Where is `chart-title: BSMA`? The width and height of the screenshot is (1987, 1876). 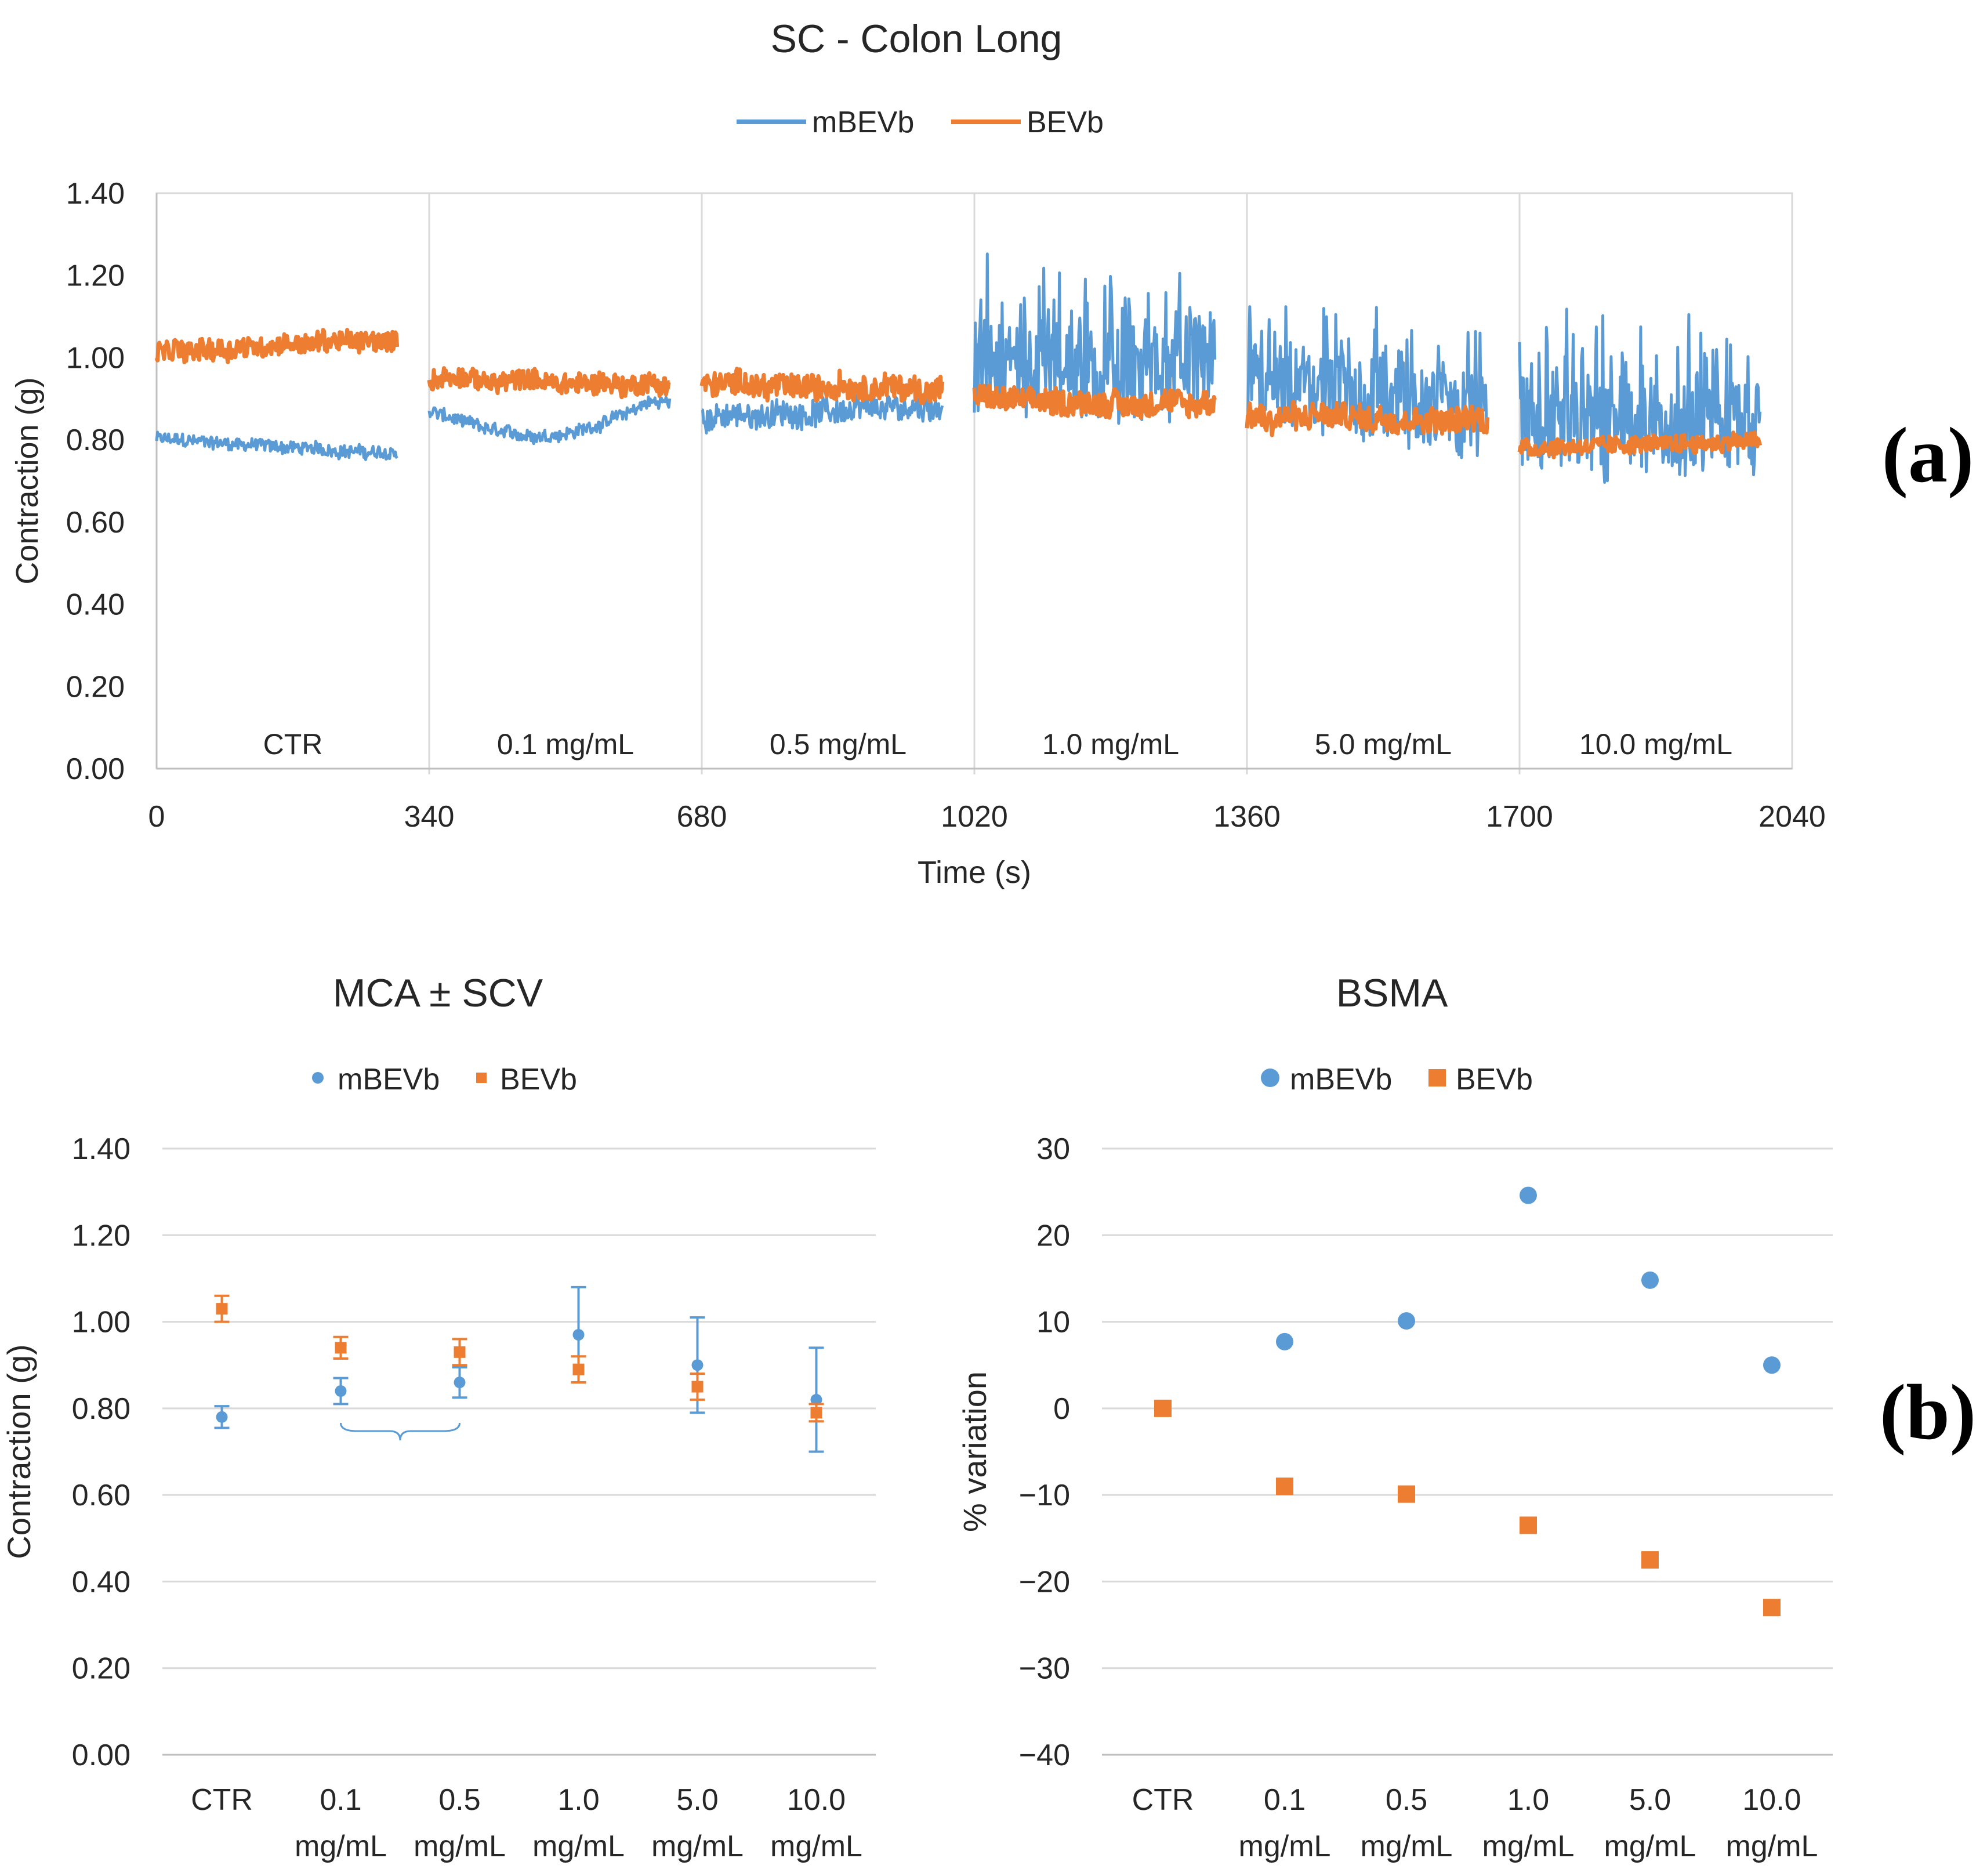
chart-title: BSMA is located at coordinates (1392, 993).